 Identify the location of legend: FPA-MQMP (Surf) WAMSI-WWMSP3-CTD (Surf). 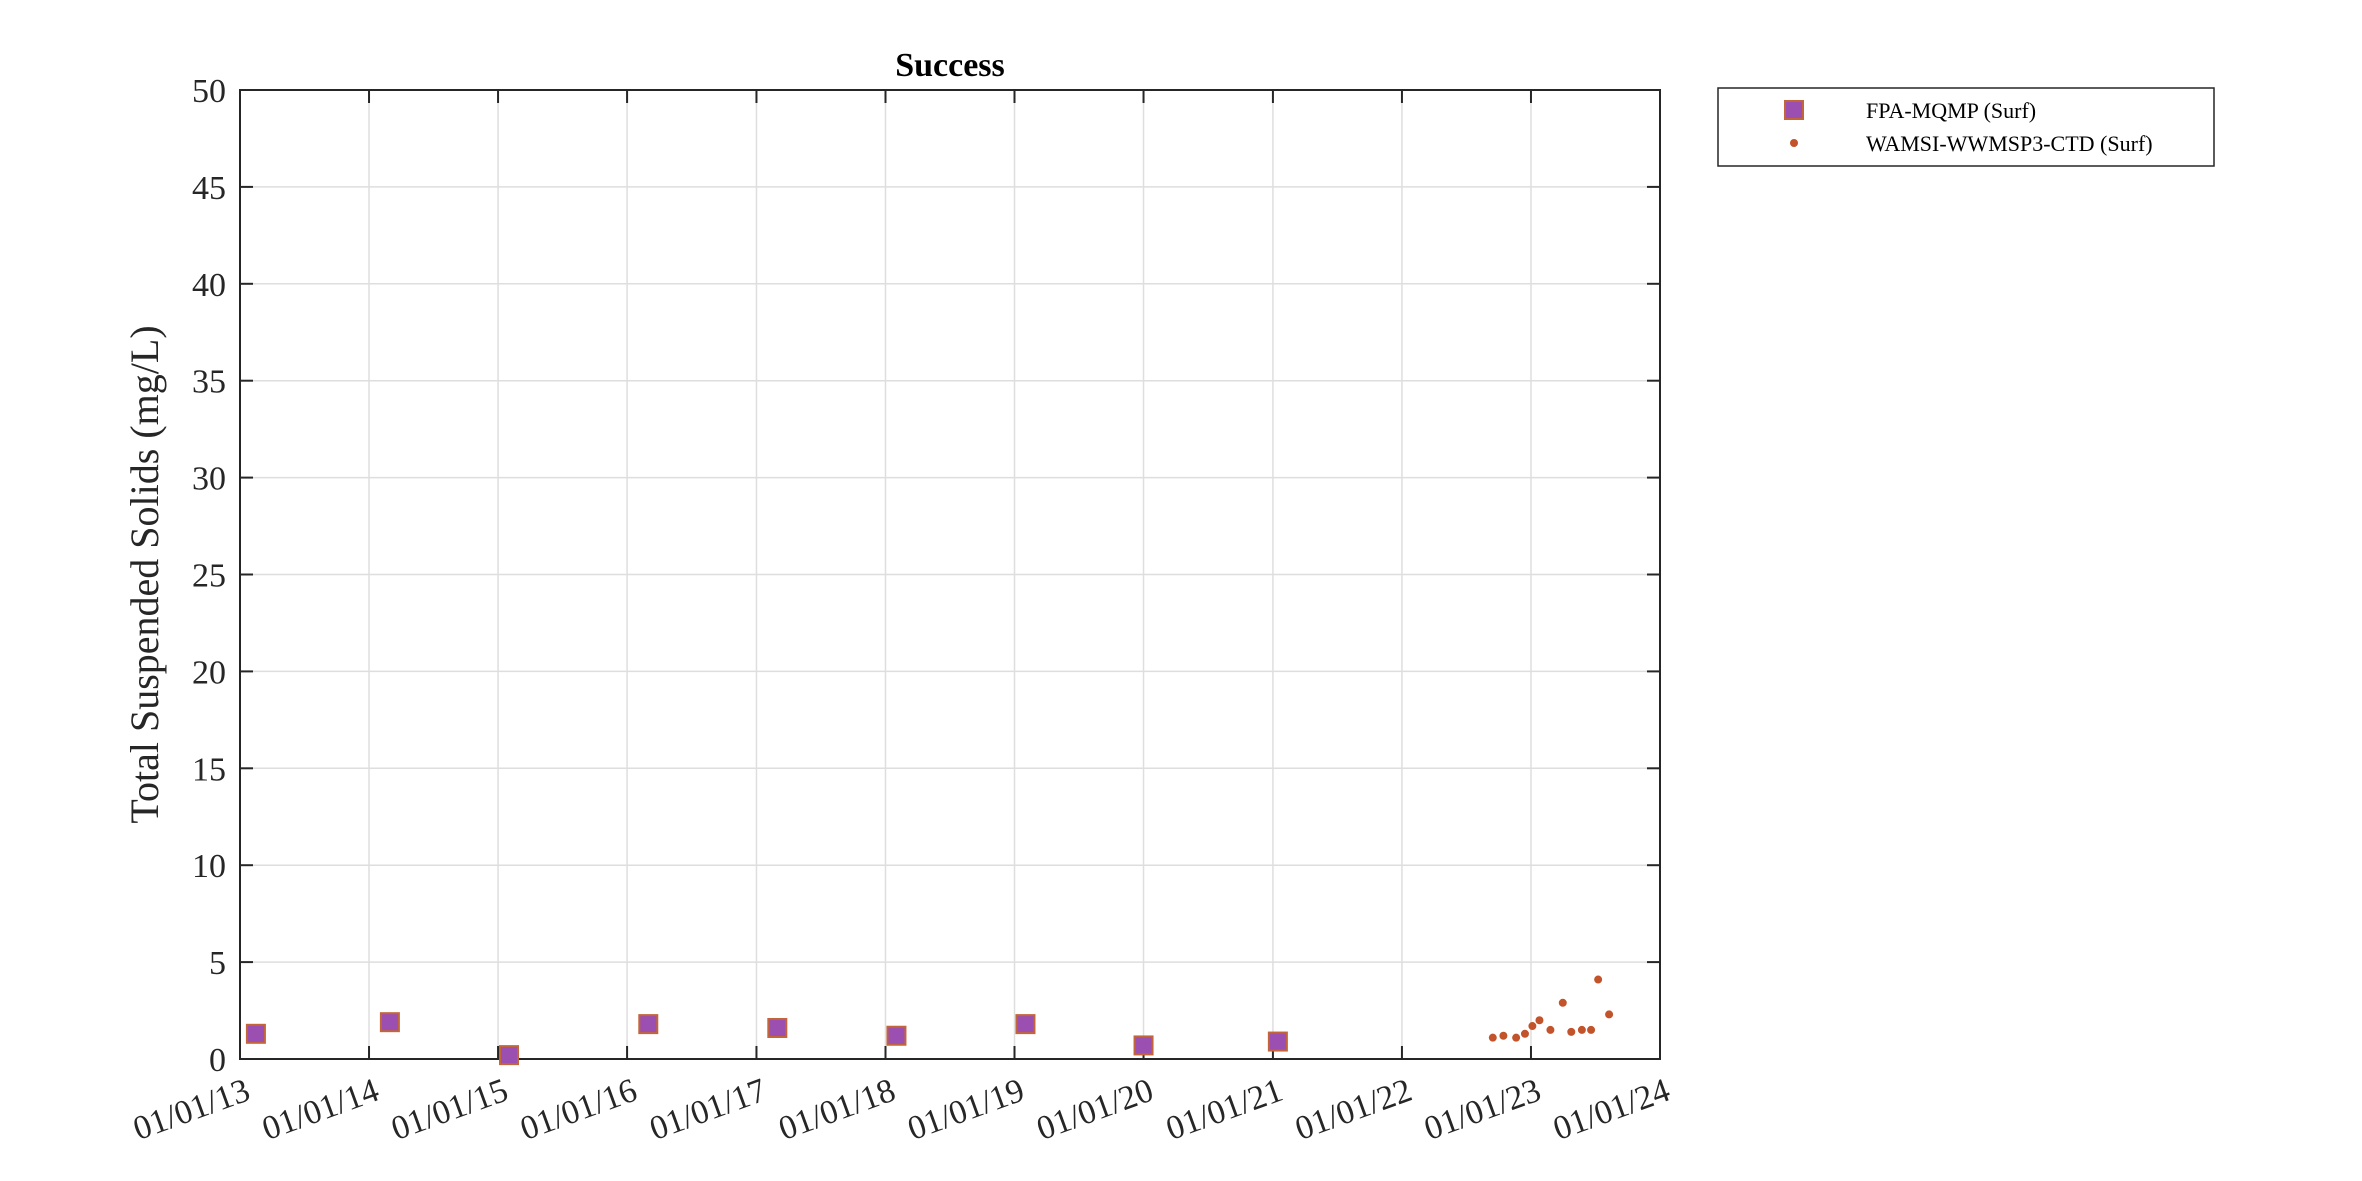
(1966, 127).